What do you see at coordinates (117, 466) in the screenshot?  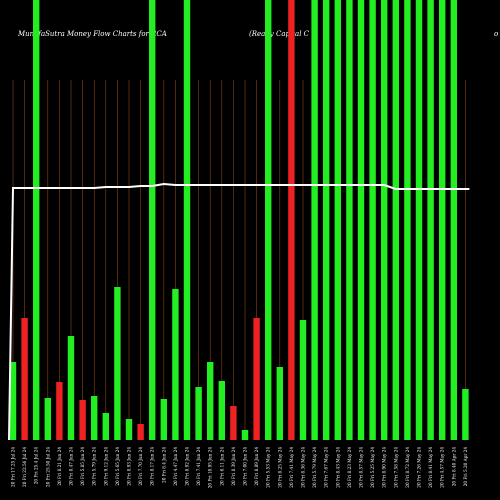 I see `x-tick-label: 20 Fri 5.65 Jun 24` at bounding box center [117, 466].